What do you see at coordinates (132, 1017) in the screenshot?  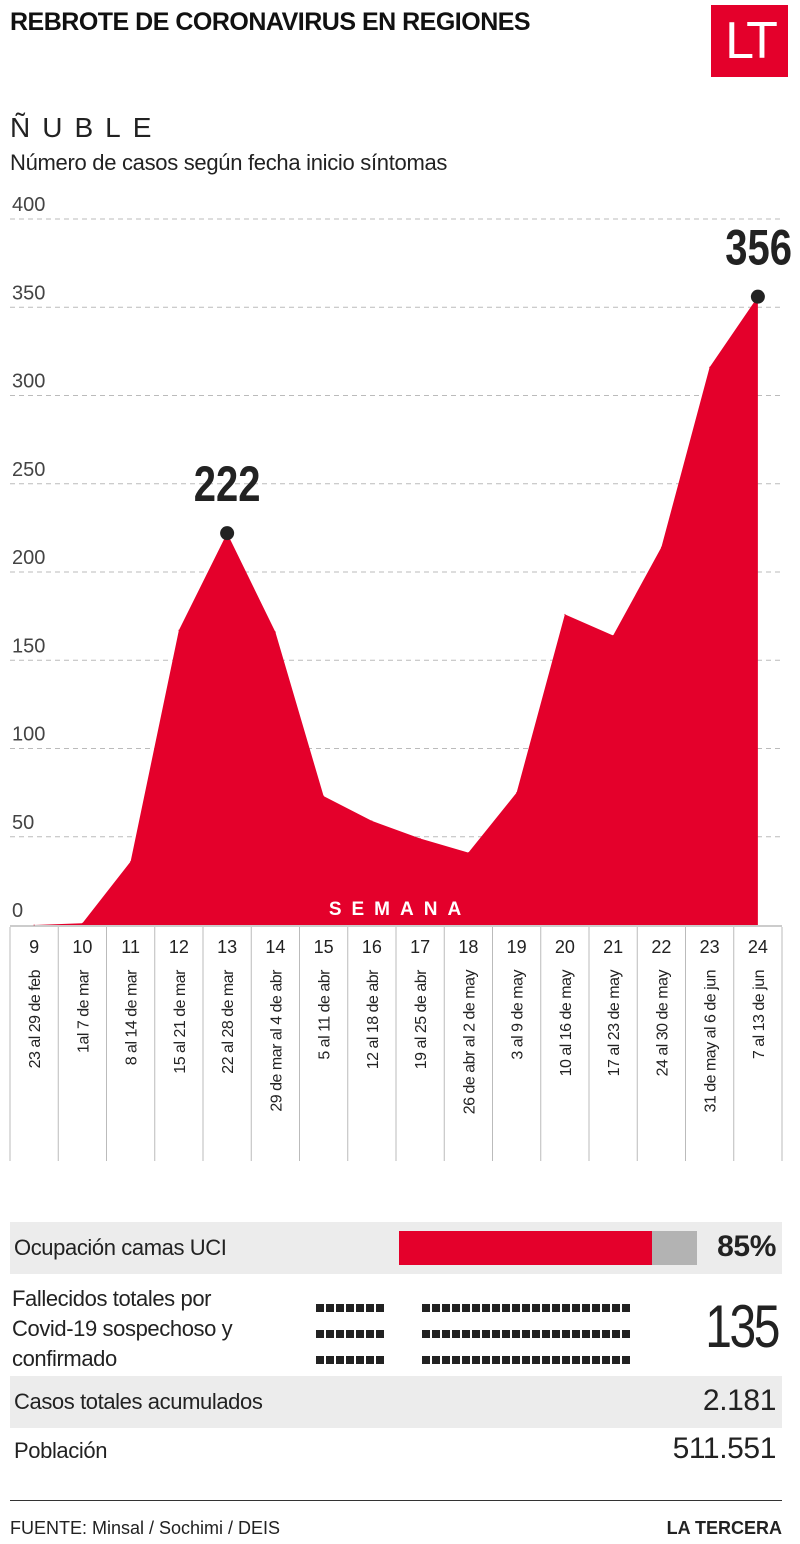 I see `week-range-label: 8 al 14 de mar` at bounding box center [132, 1017].